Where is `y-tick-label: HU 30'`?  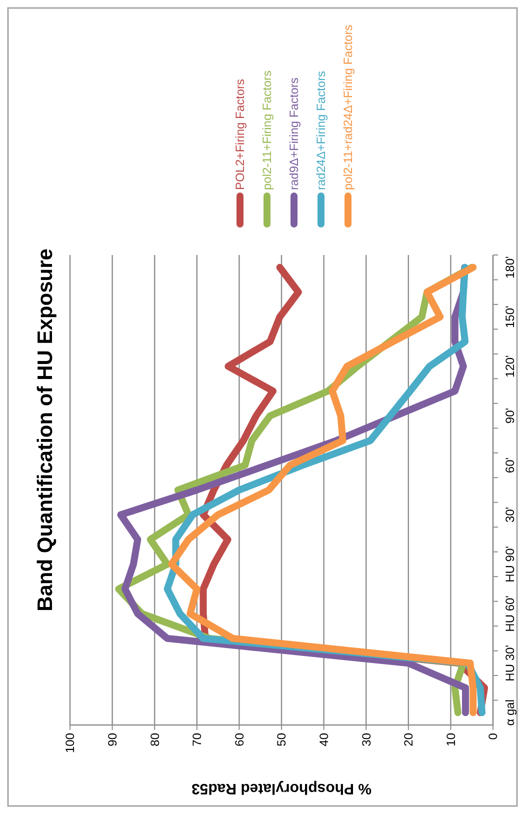
y-tick-label: HU 30' is located at coordinates (510, 663).